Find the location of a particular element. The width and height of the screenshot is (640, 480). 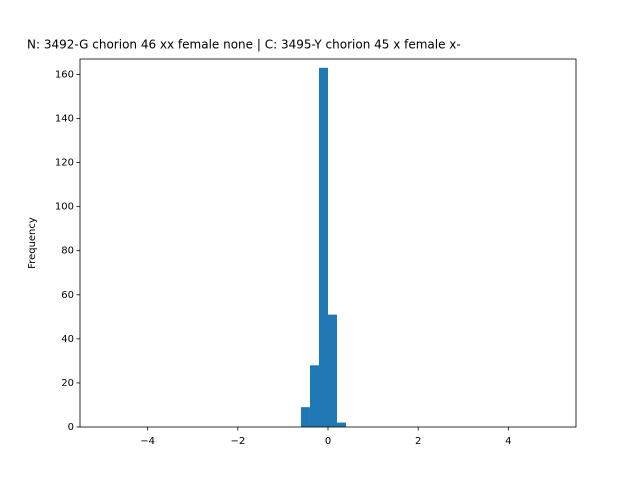

x-tick-label: −4 is located at coordinates (147, 441).